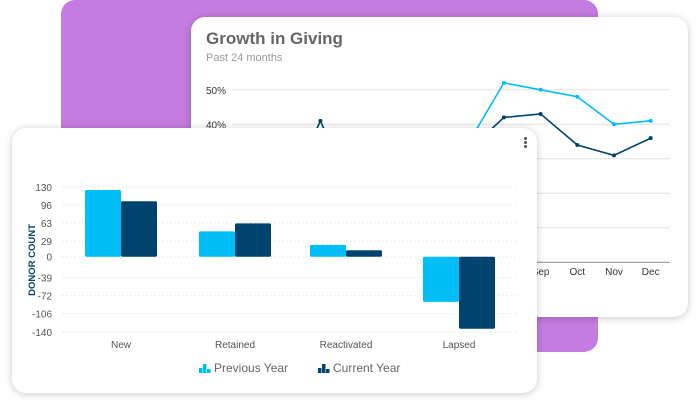 This screenshot has width=700, height=405. I want to click on legend-item: Previous Year, so click(243, 368).